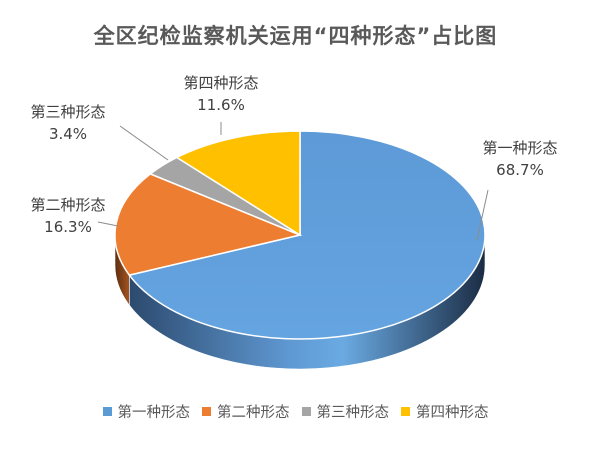 The image size is (591, 452). I want to click on legend-item-1: 第一种形态, so click(146, 411).